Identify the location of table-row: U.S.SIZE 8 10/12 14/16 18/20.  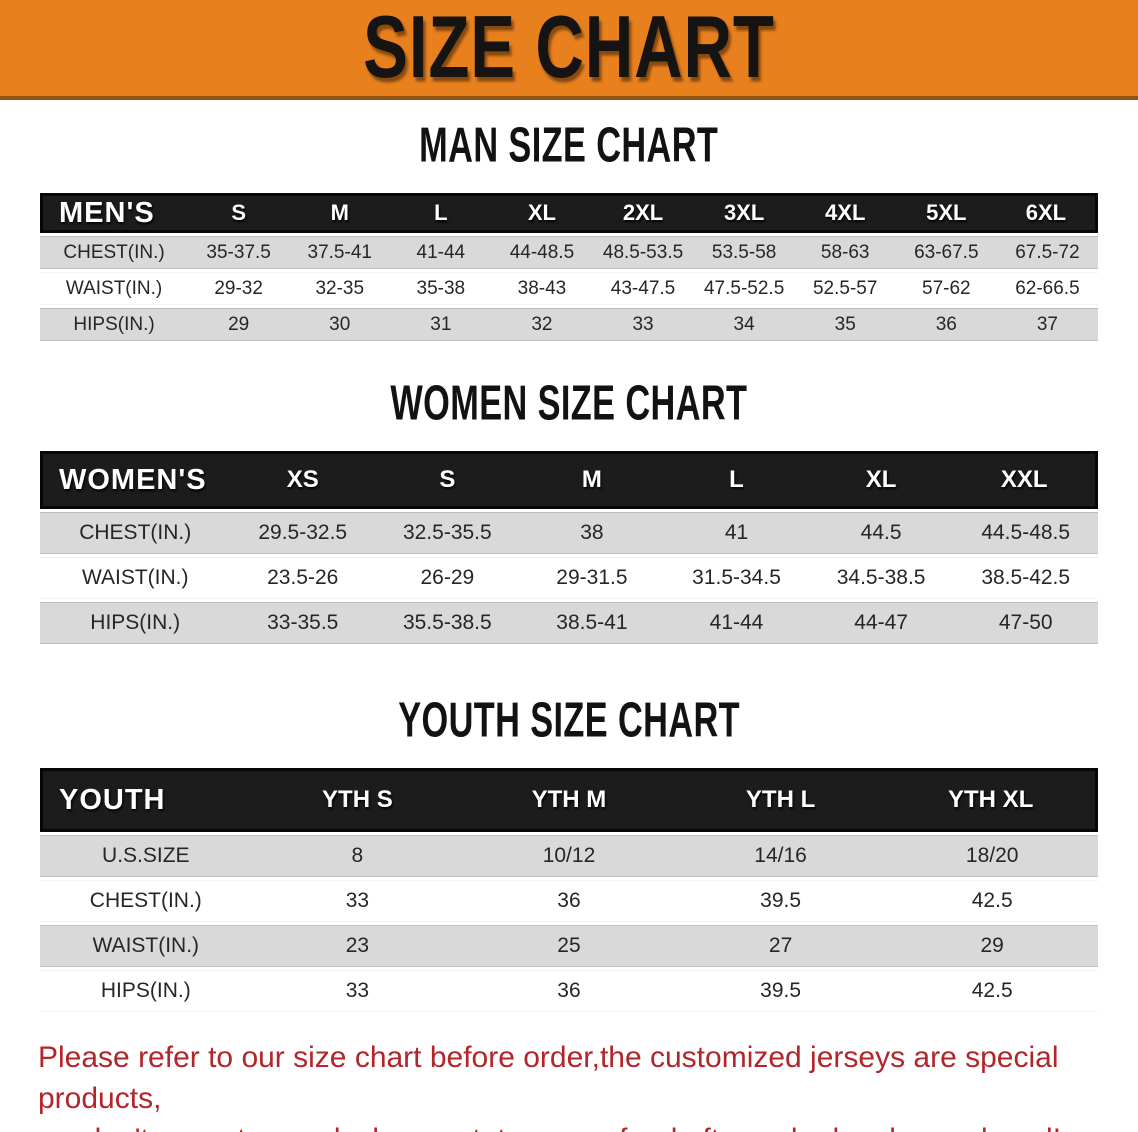
(569, 856).